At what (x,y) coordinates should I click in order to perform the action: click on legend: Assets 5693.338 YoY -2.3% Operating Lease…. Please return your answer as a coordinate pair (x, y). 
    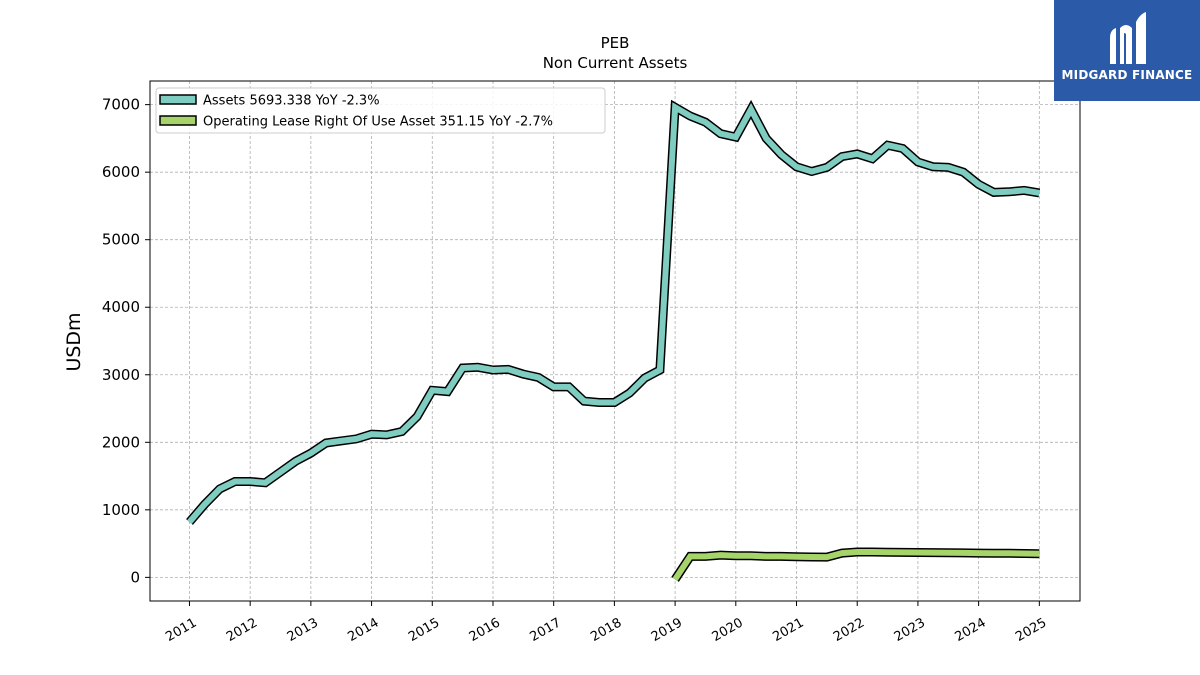
    Looking at the image, I should click on (380, 110).